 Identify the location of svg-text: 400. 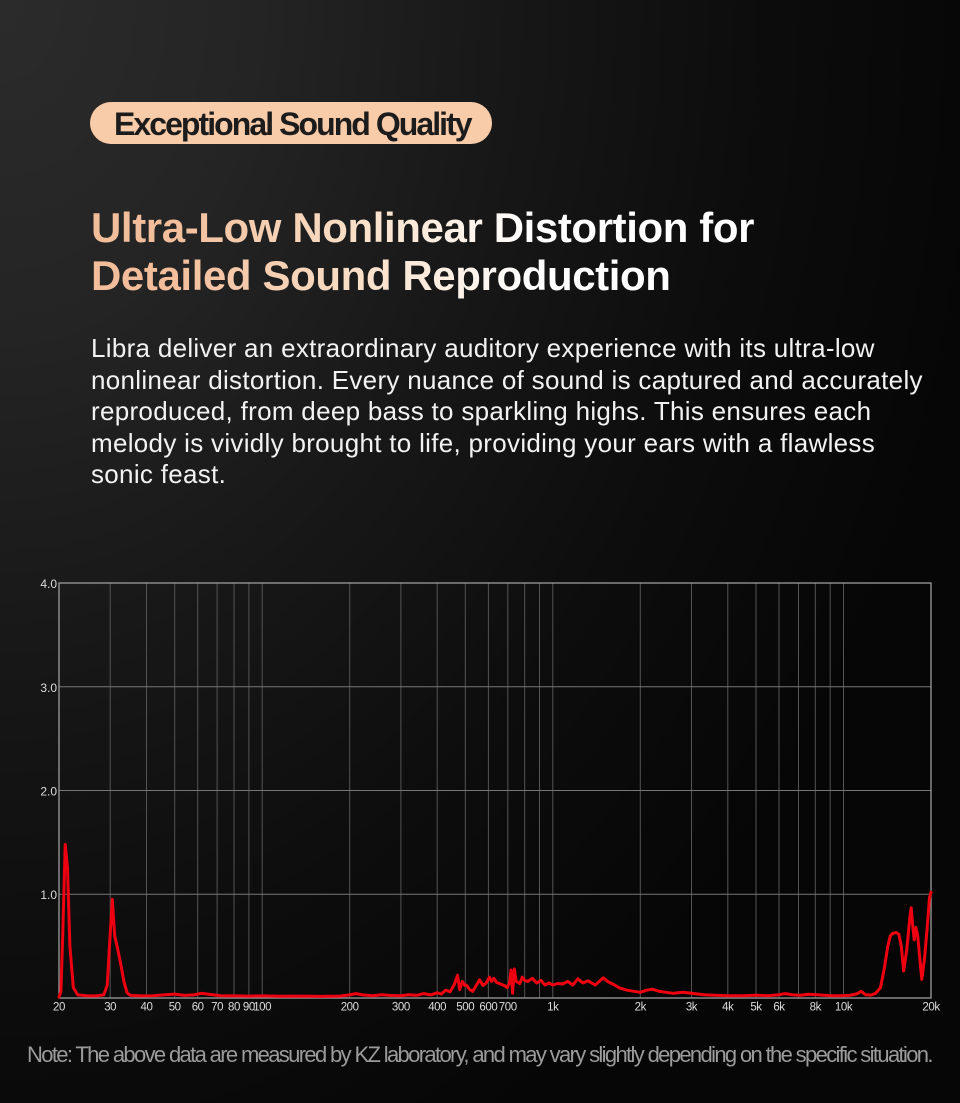
(437, 1008).